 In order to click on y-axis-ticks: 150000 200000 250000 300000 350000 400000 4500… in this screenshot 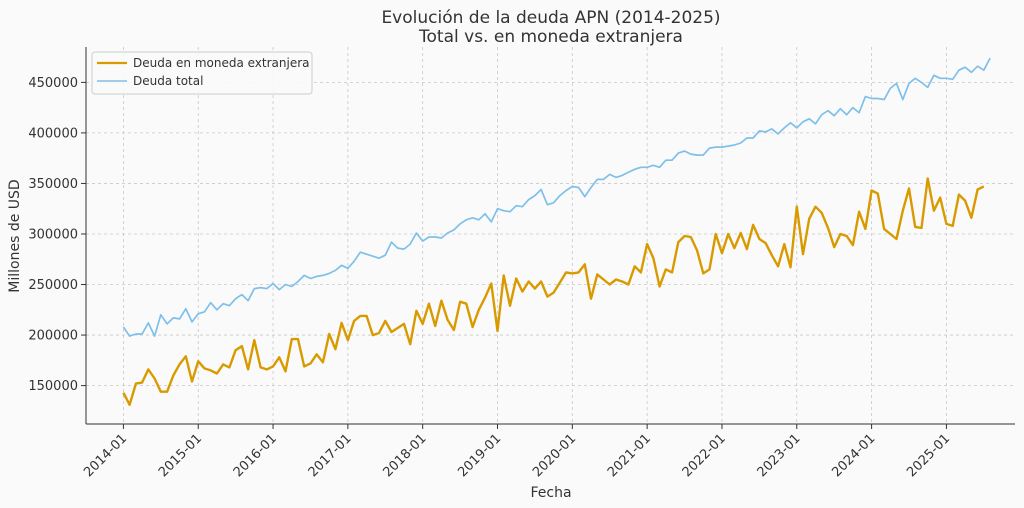, I will do `click(57, 235)`.